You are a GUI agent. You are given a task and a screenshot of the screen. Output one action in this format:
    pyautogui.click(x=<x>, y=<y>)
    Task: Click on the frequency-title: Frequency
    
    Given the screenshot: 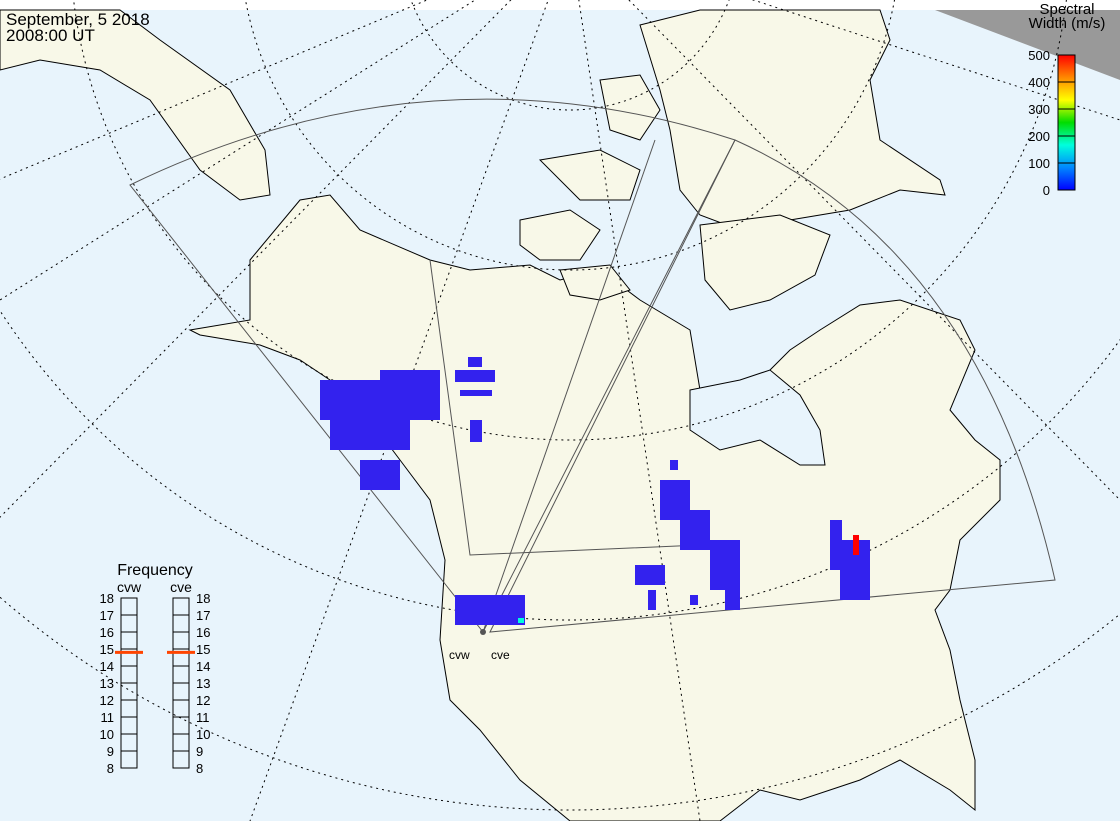 What is the action you would take?
    pyautogui.click(x=155, y=570)
    